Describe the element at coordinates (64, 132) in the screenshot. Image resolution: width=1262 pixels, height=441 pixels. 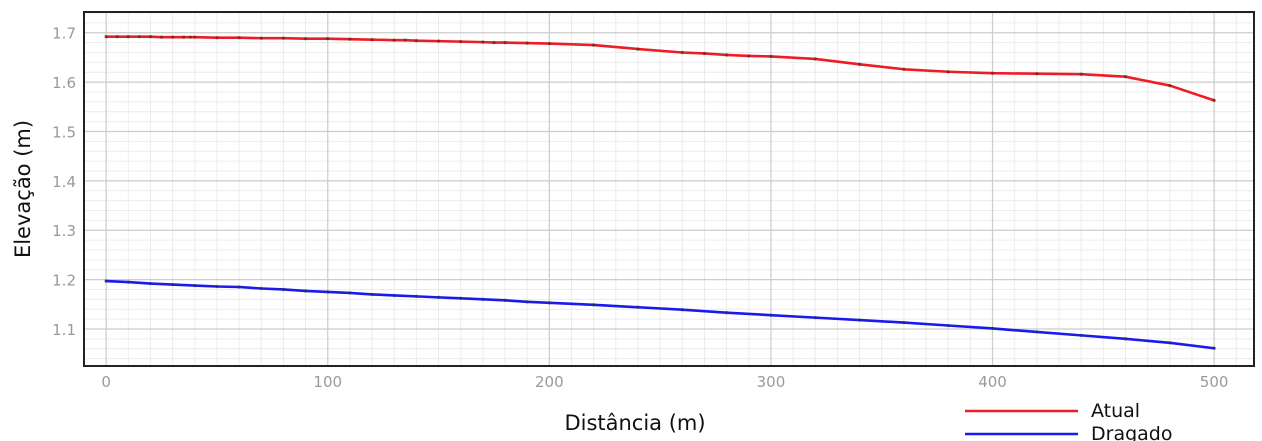
I see `y-tick-label: 1.5` at that location.